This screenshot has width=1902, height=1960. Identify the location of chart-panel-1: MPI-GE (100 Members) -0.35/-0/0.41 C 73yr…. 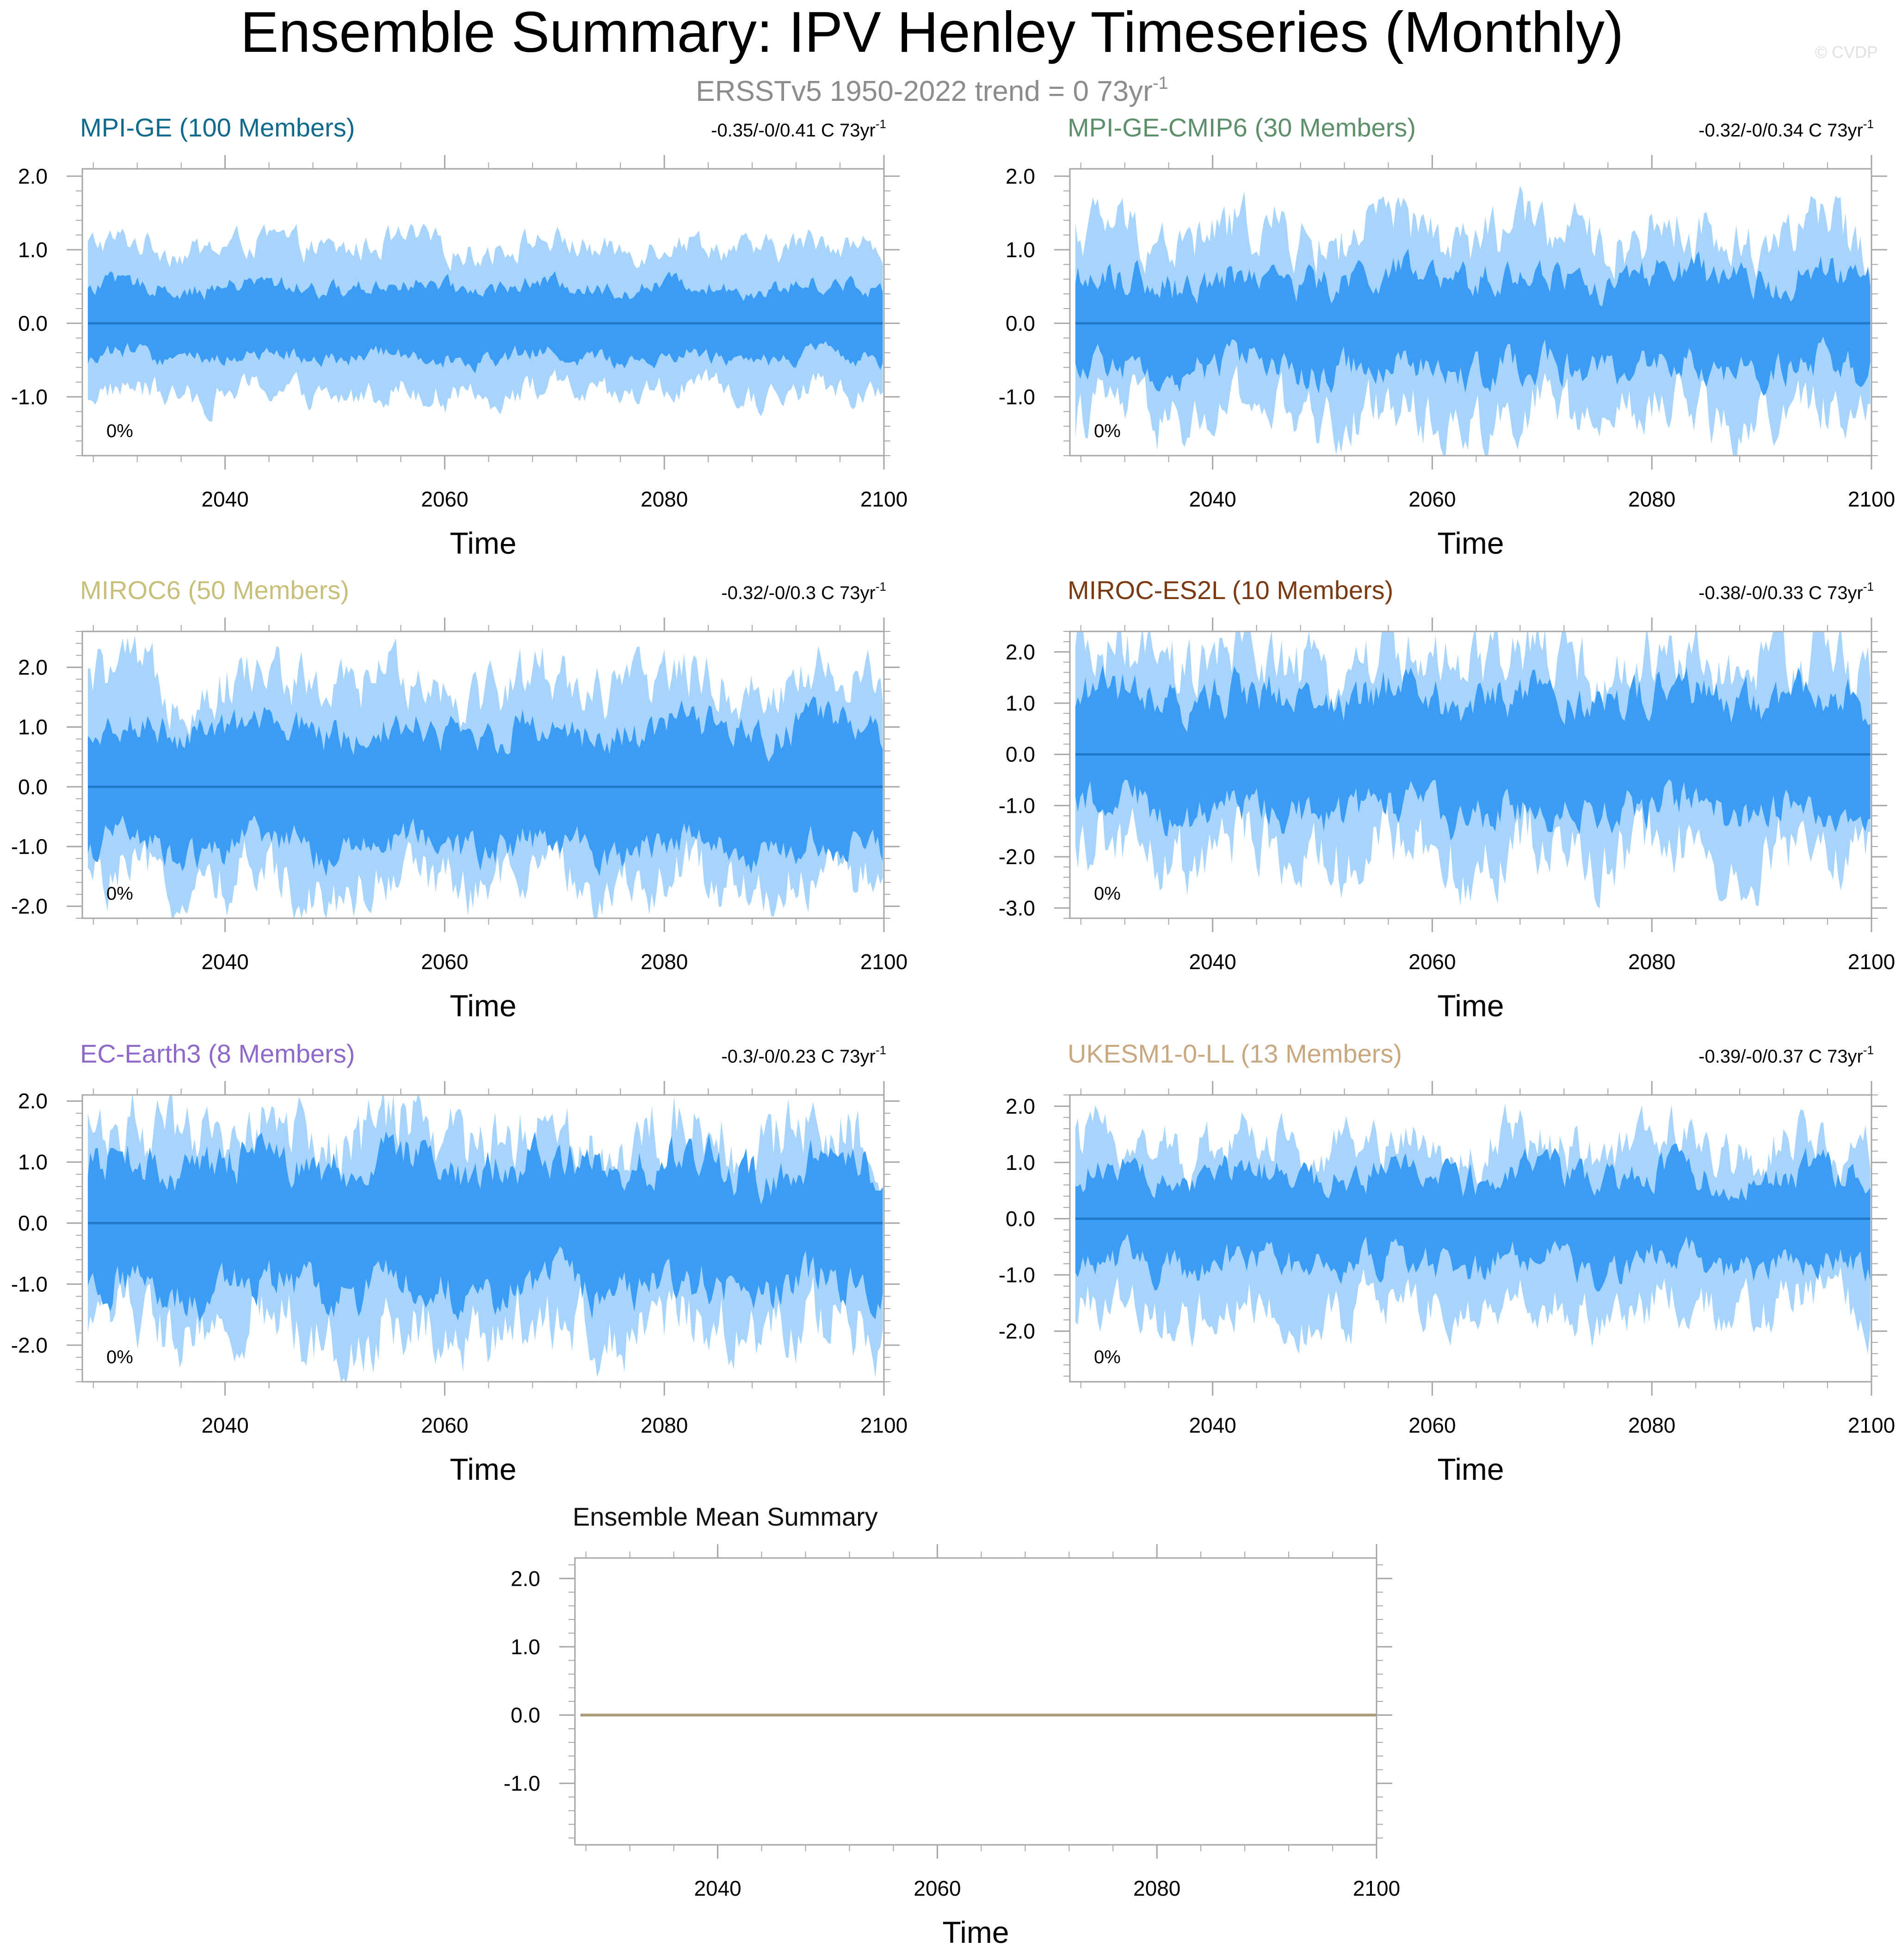
(459, 336).